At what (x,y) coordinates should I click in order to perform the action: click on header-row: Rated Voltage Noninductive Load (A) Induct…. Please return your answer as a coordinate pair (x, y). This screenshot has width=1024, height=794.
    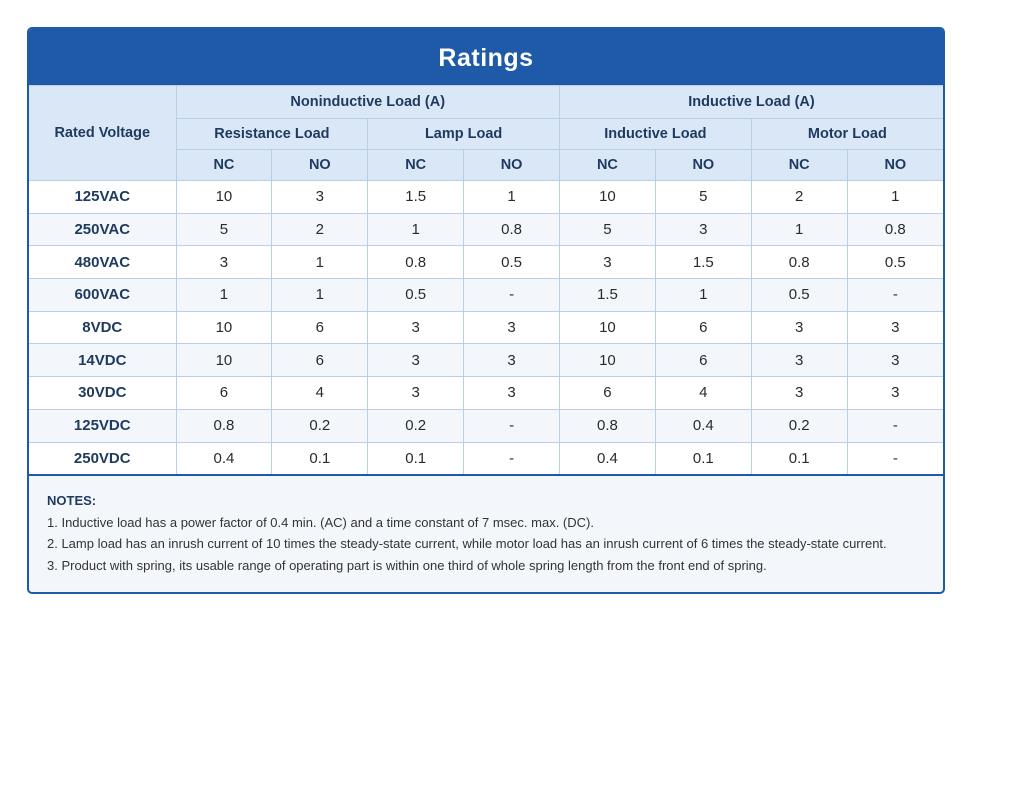
    Looking at the image, I should click on (486, 133).